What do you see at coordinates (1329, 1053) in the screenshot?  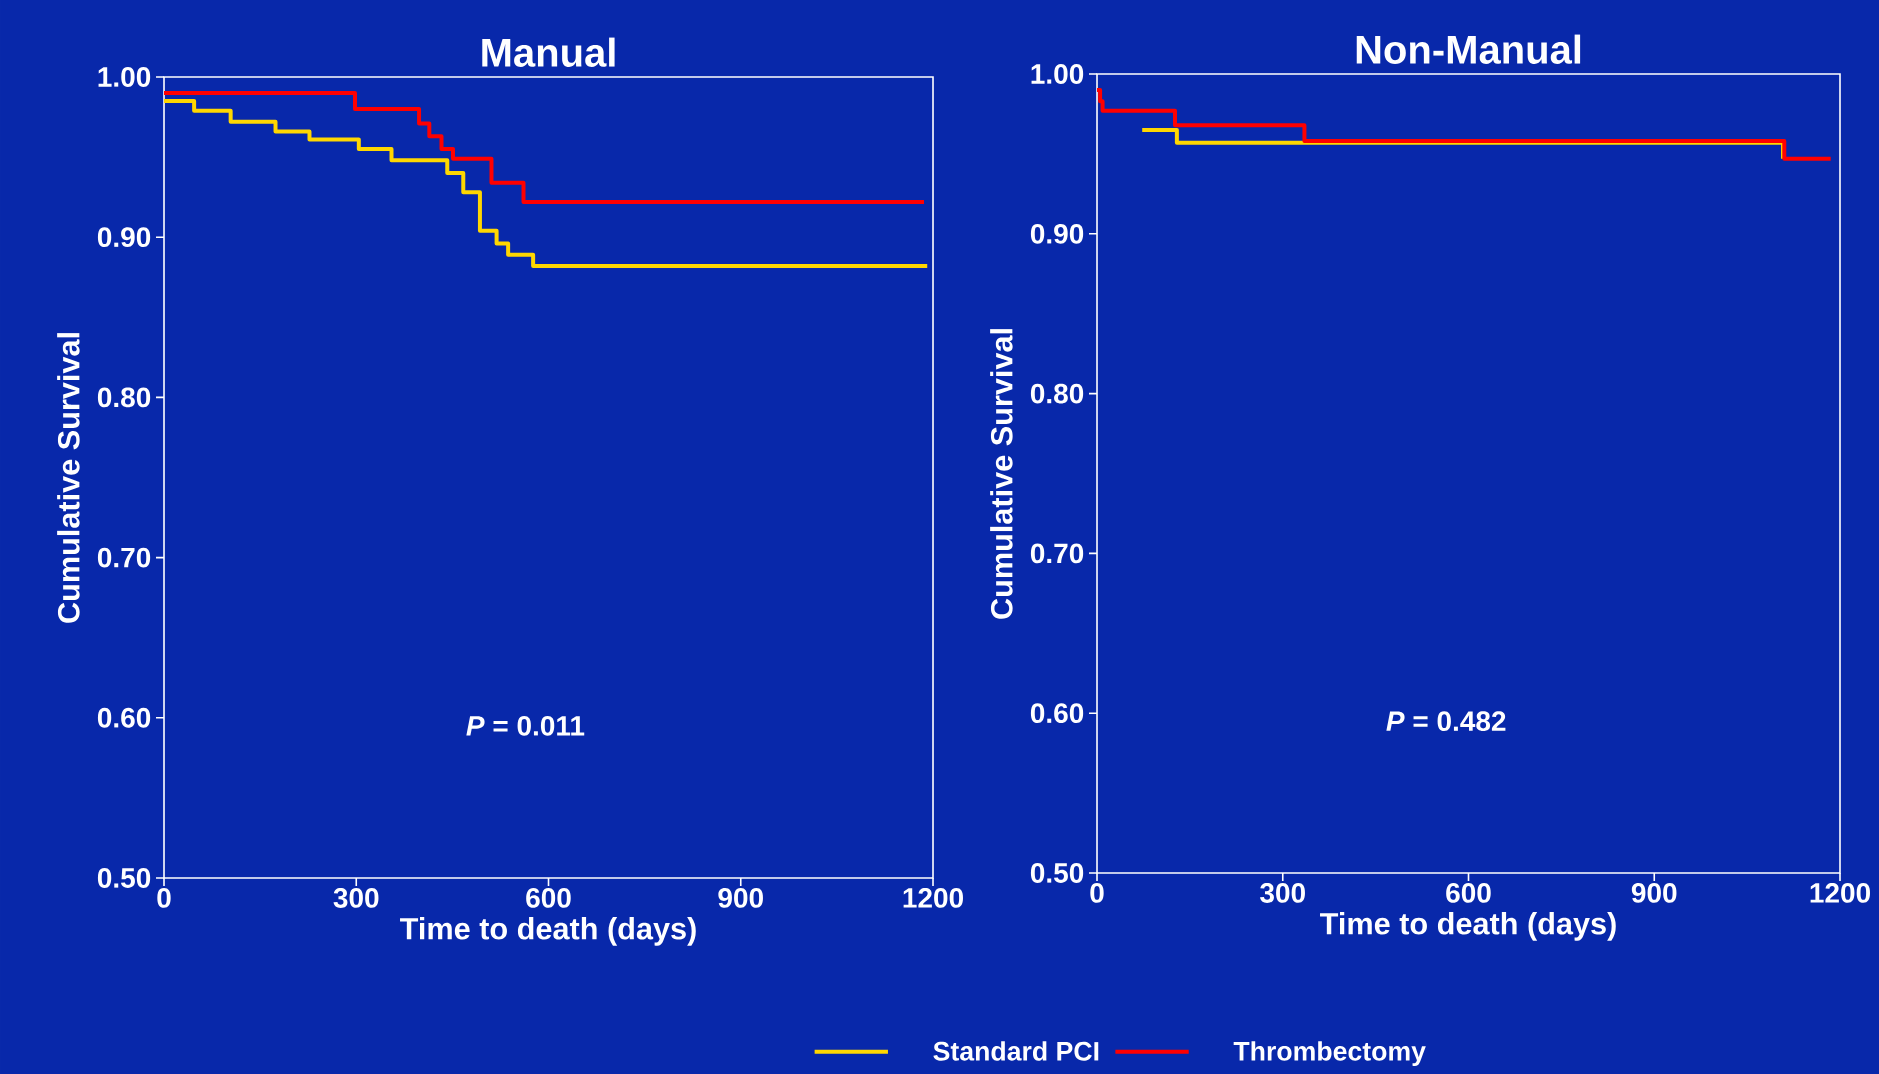 I see `legend-label: Thrombectomy` at bounding box center [1329, 1053].